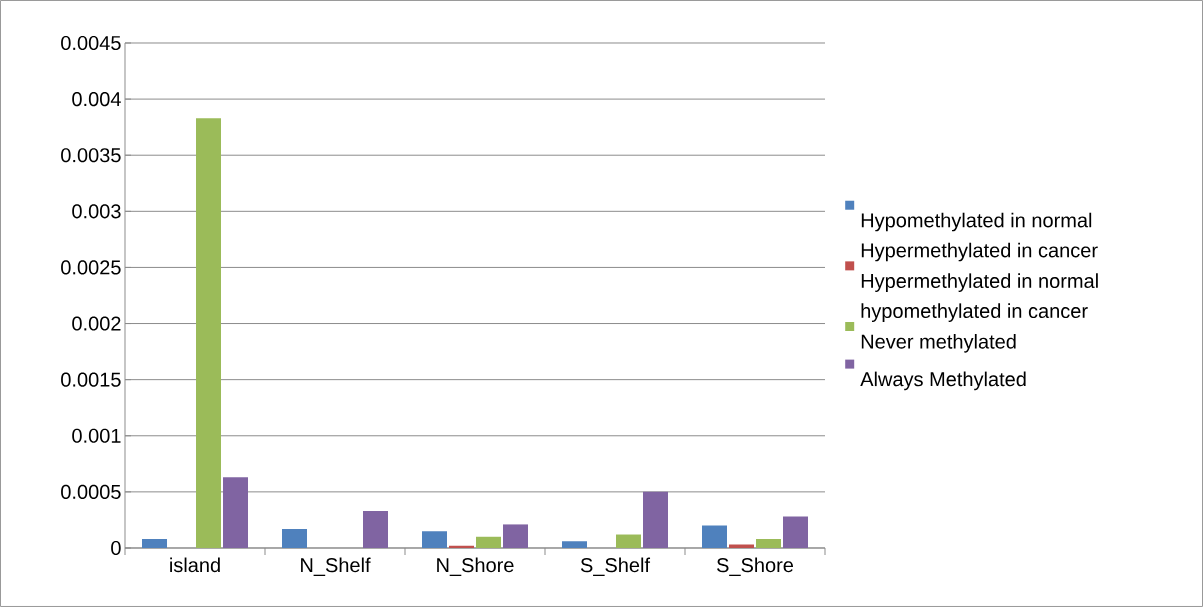 Image resolution: width=1203 pixels, height=607 pixels. Describe the element at coordinates (336, 566) in the screenshot. I see `x-tick-label: N_Shelf` at that location.